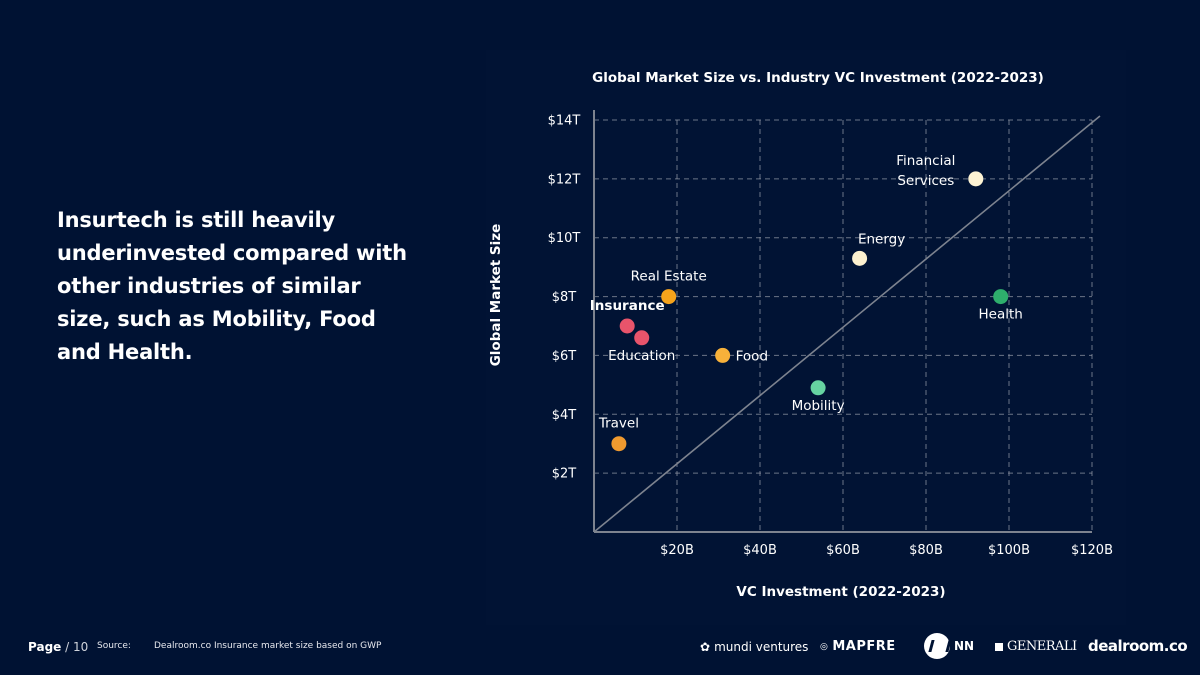 The height and width of the screenshot is (675, 1200). Describe the element at coordinates (114, 646) in the screenshot. I see `source-label: Source:` at that location.